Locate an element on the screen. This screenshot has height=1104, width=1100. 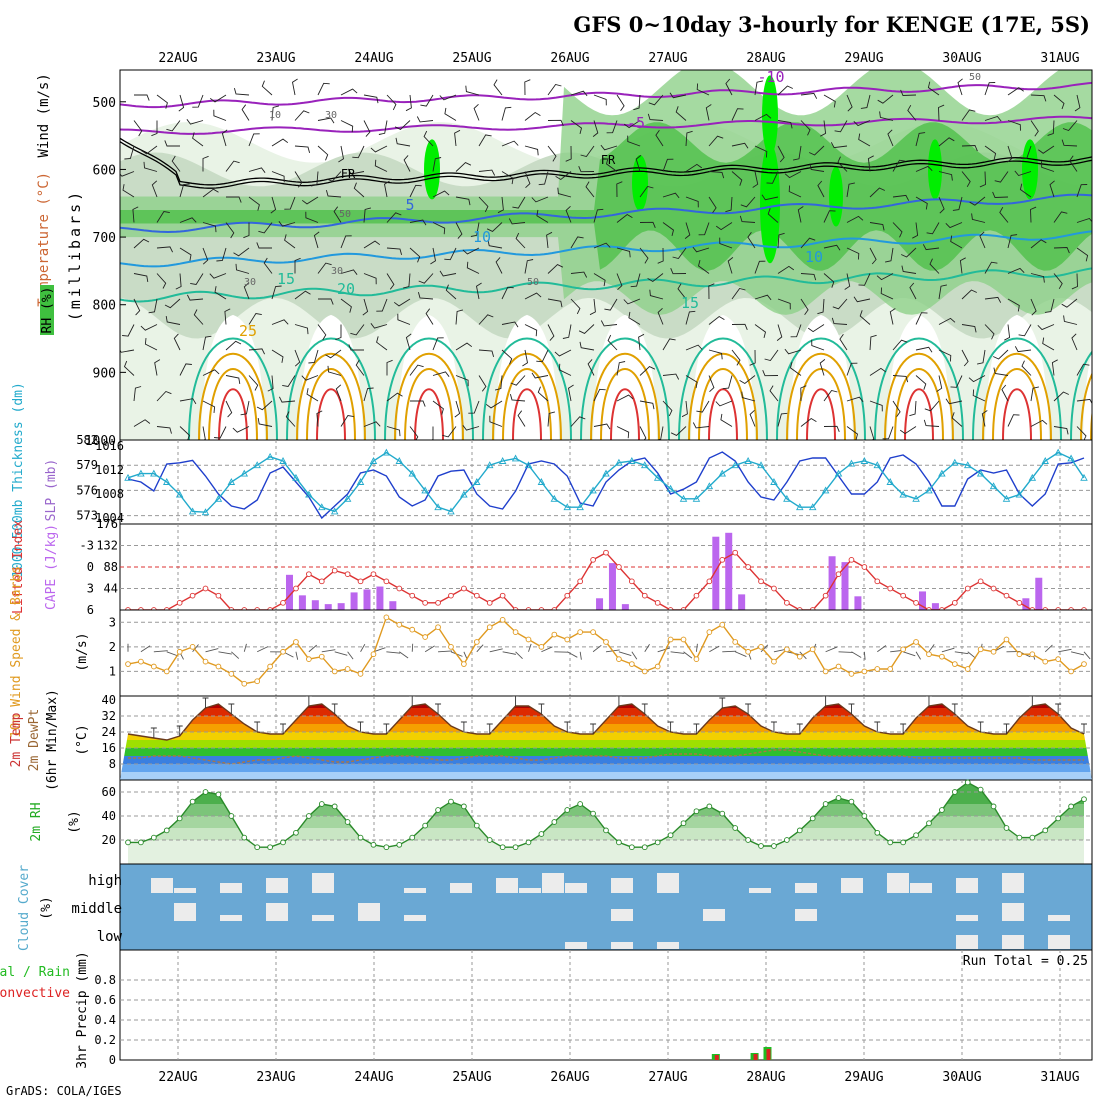
top-date-label: 22AUG is located at coordinates (177, 58).